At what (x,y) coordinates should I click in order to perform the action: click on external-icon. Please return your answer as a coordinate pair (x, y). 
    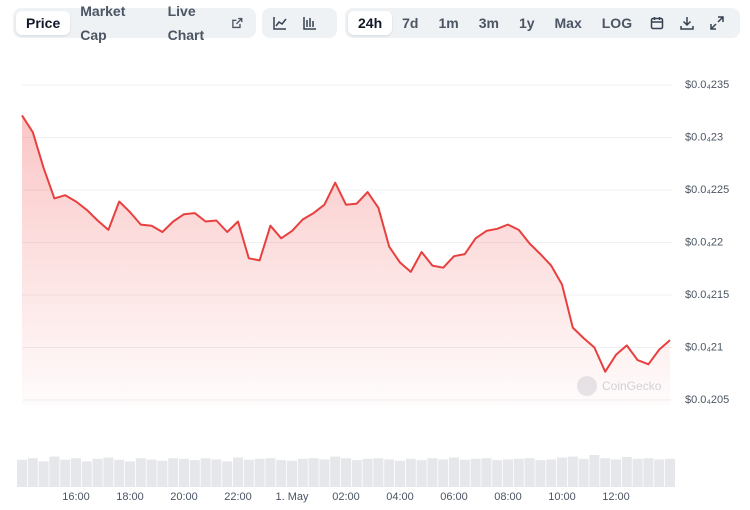
    Looking at the image, I should click on (237, 23).